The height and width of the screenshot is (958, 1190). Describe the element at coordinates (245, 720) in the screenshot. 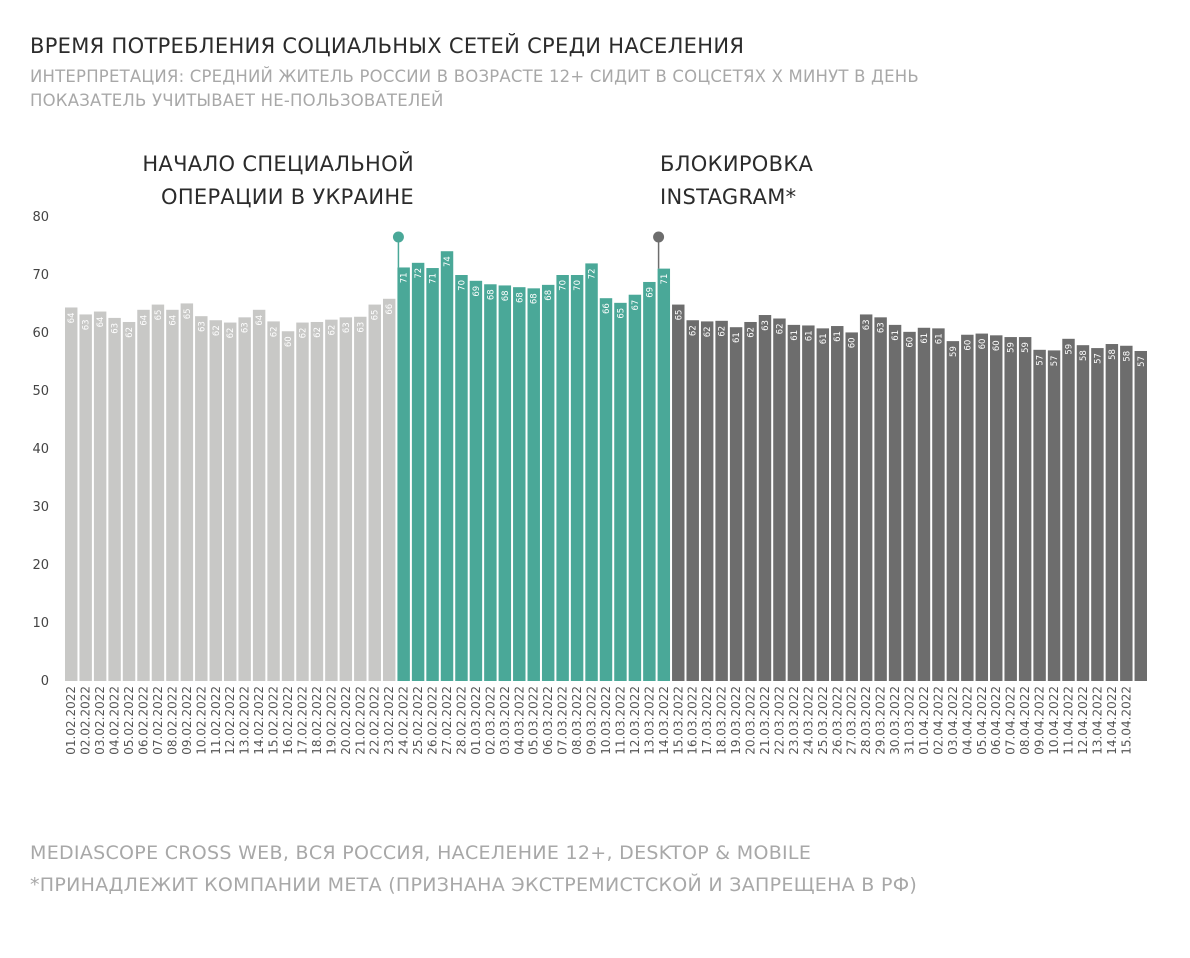

I see `x-tick-label: 13.02.2022` at that location.